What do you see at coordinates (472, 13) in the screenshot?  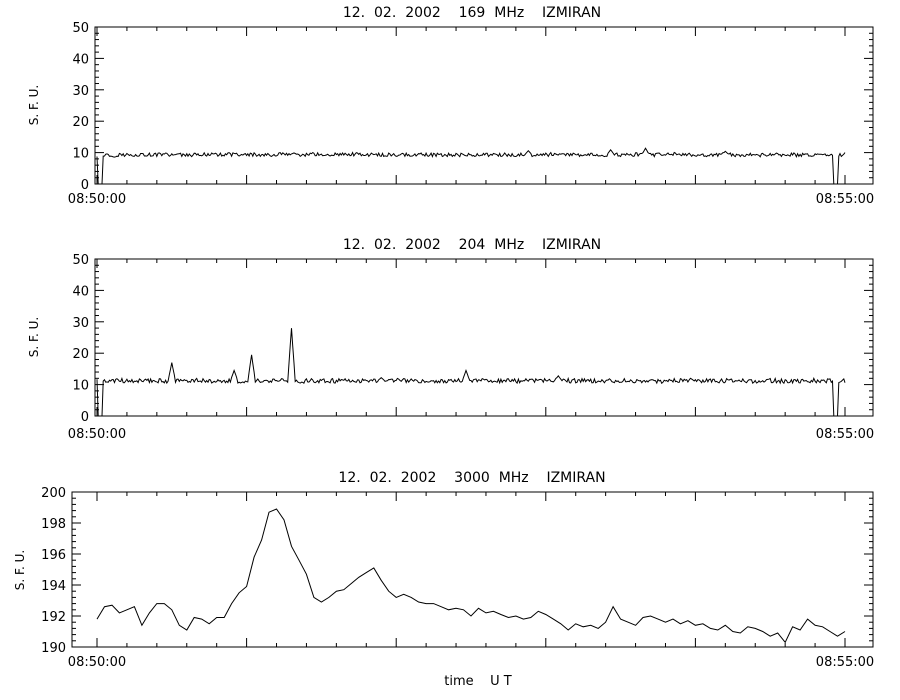 I see `chart-title-169mhz: 12. 02. 2002 169 MHz IZMIRAN` at bounding box center [472, 13].